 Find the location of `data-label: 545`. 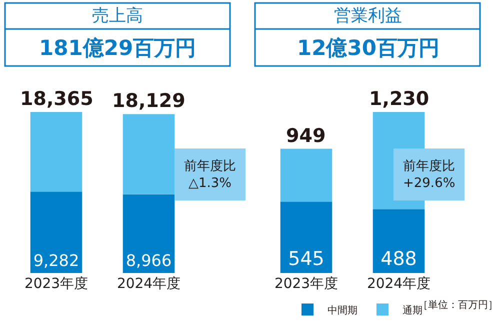

data-label: 545 is located at coordinates (306, 259).